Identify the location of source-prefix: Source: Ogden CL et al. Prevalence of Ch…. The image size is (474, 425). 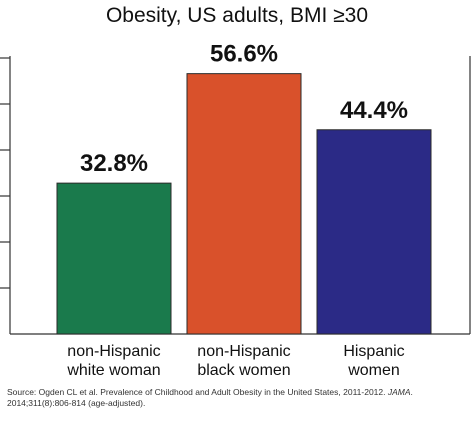
(197, 392).